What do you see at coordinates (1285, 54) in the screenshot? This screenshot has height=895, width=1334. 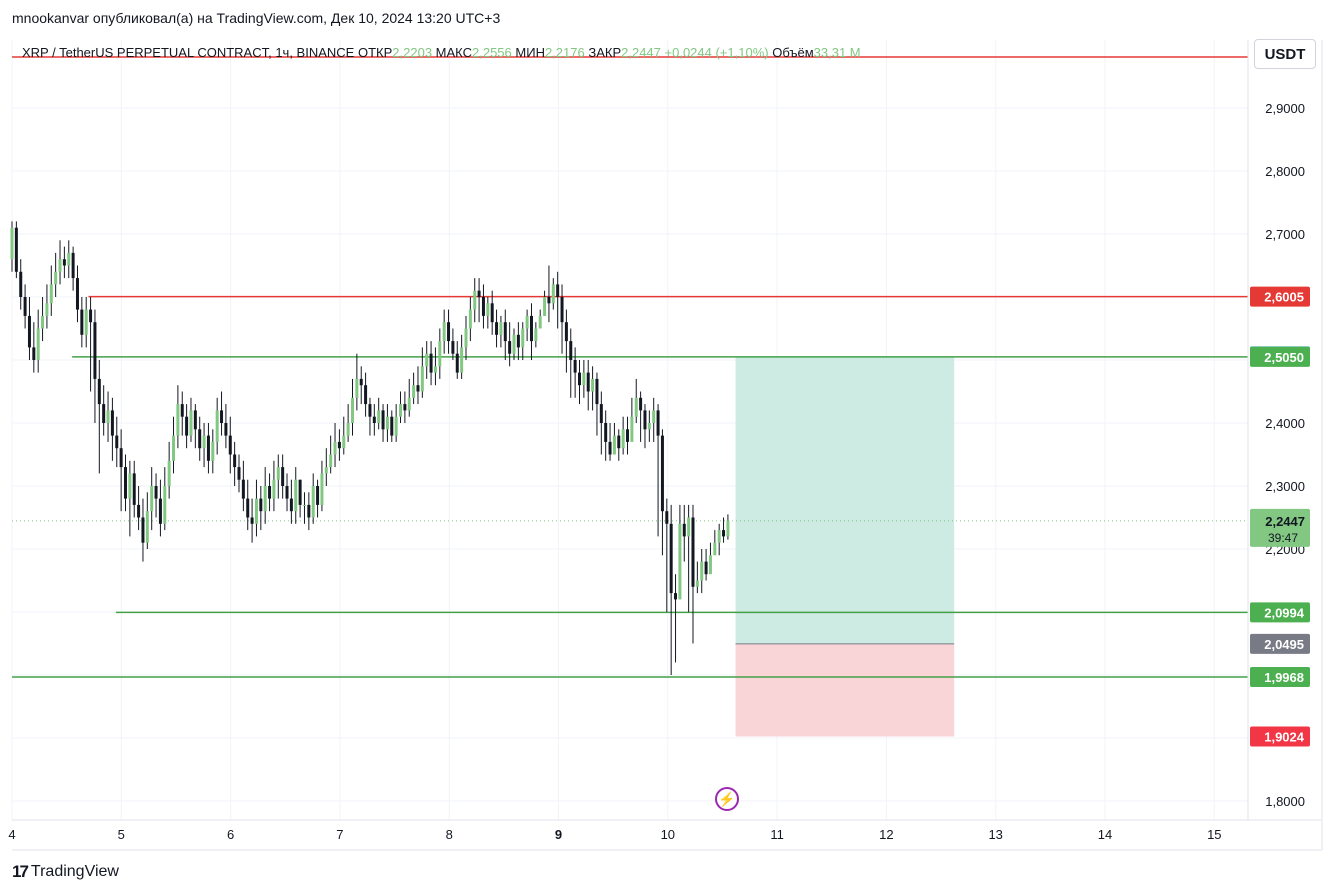 I see `currency-button: USDT` at bounding box center [1285, 54].